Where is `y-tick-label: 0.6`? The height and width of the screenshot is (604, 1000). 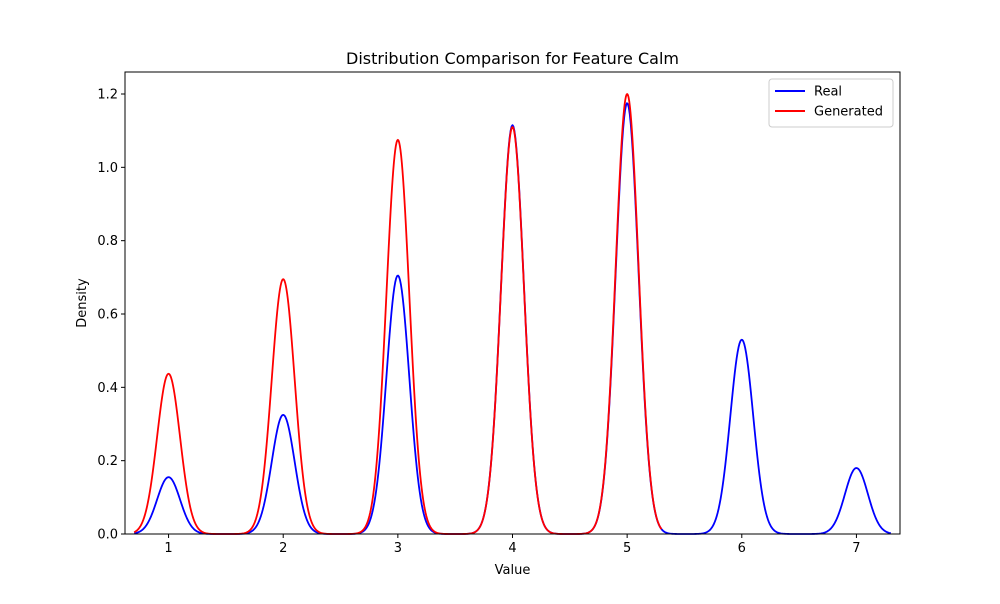
y-tick-label: 0.6 is located at coordinates (107, 315).